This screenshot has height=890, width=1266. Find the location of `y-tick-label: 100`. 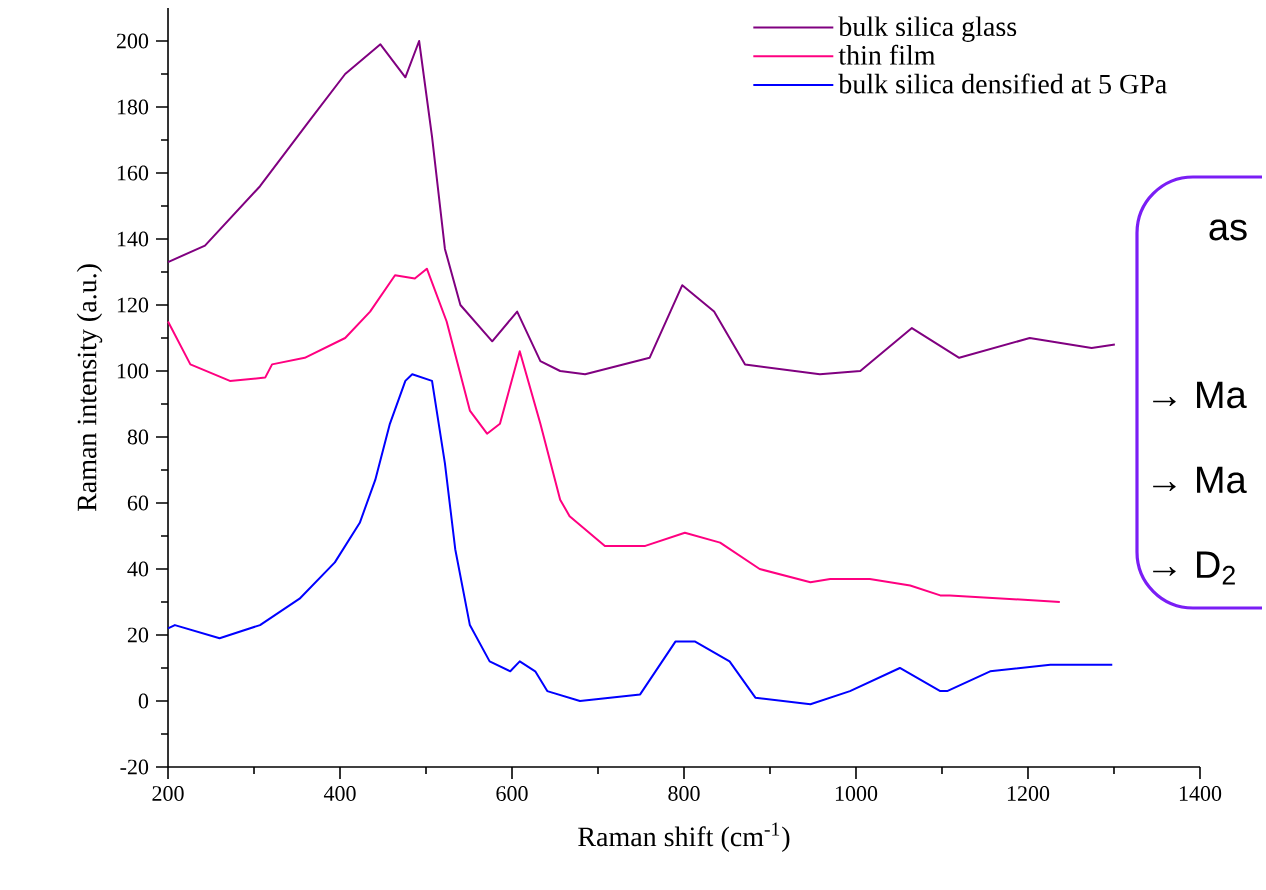

y-tick-label: 100 is located at coordinates (133, 371).